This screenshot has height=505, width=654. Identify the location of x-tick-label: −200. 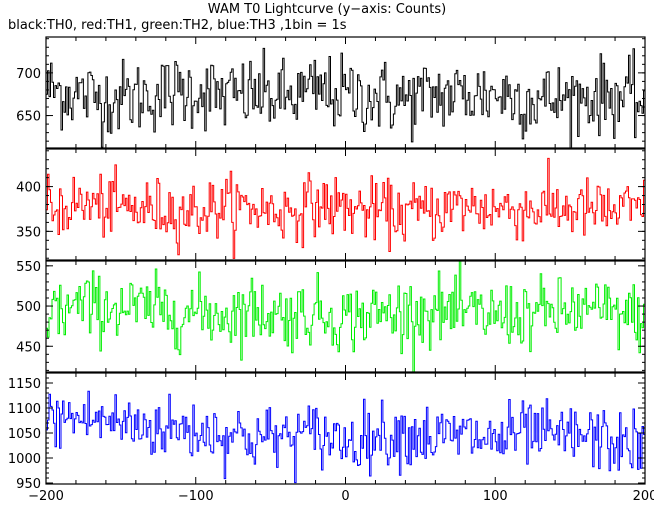
(46, 496).